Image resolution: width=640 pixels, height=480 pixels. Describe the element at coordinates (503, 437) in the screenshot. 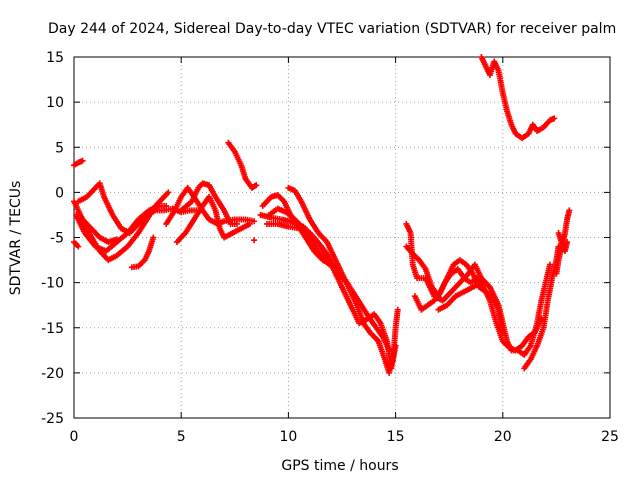

I see `x-tick-label: 20` at that location.